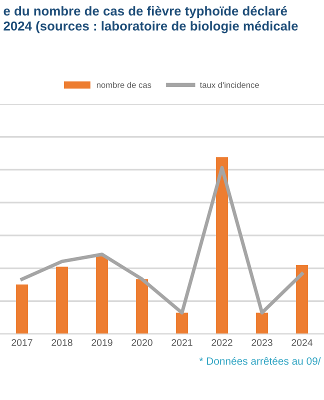 This screenshot has width=324, height=400. What do you see at coordinates (151, 20) in the screenshot?
I see `chart-title: e du nombre de cas de fièvre typhoïde déclaré 2024 (sources : laboratoire de biologie médicale` at bounding box center [151, 20].